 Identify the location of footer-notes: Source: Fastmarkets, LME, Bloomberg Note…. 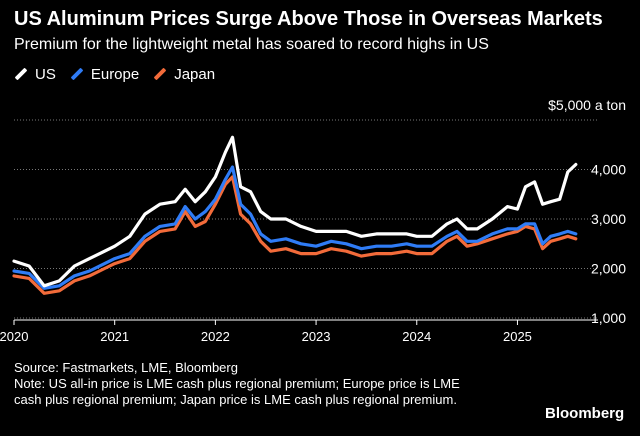
(249, 384).